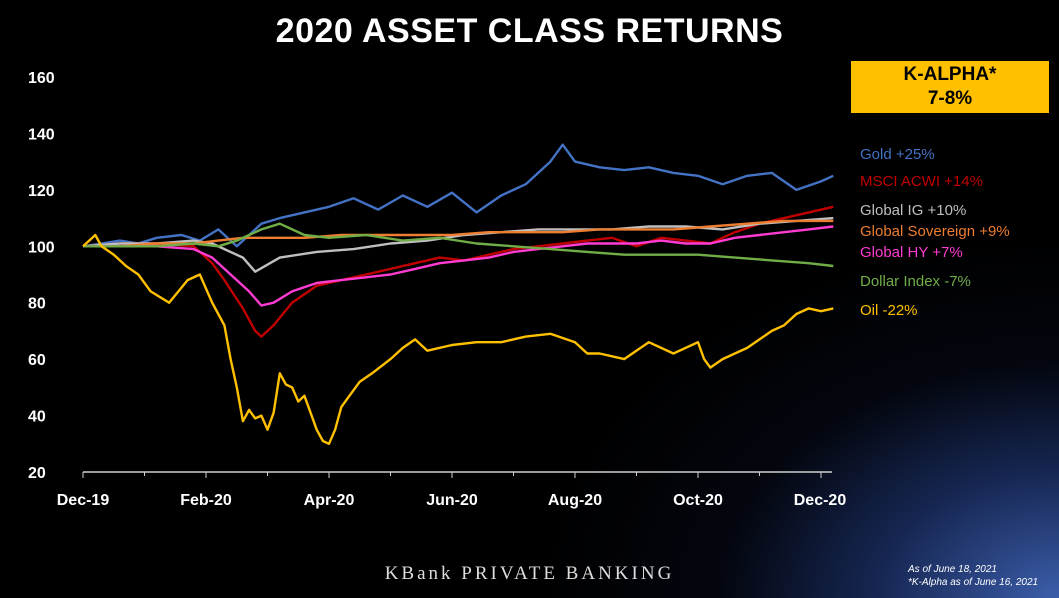 This screenshot has width=1059, height=598. Describe the element at coordinates (950, 98) in the screenshot. I see `k-alpha-value: 7-8%` at that location.